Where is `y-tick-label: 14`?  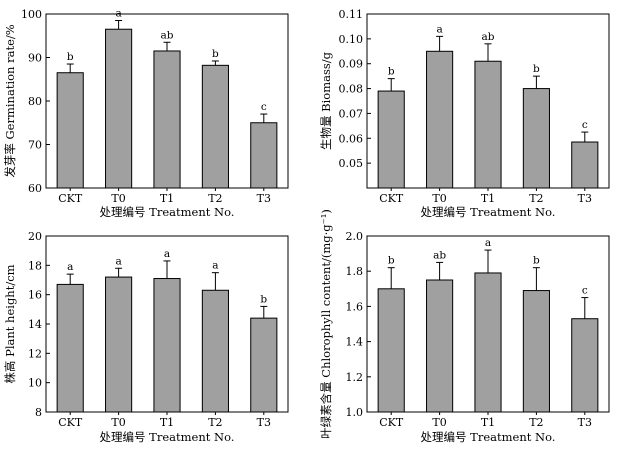
y-tick-label: 14 is located at coordinates (35, 324).